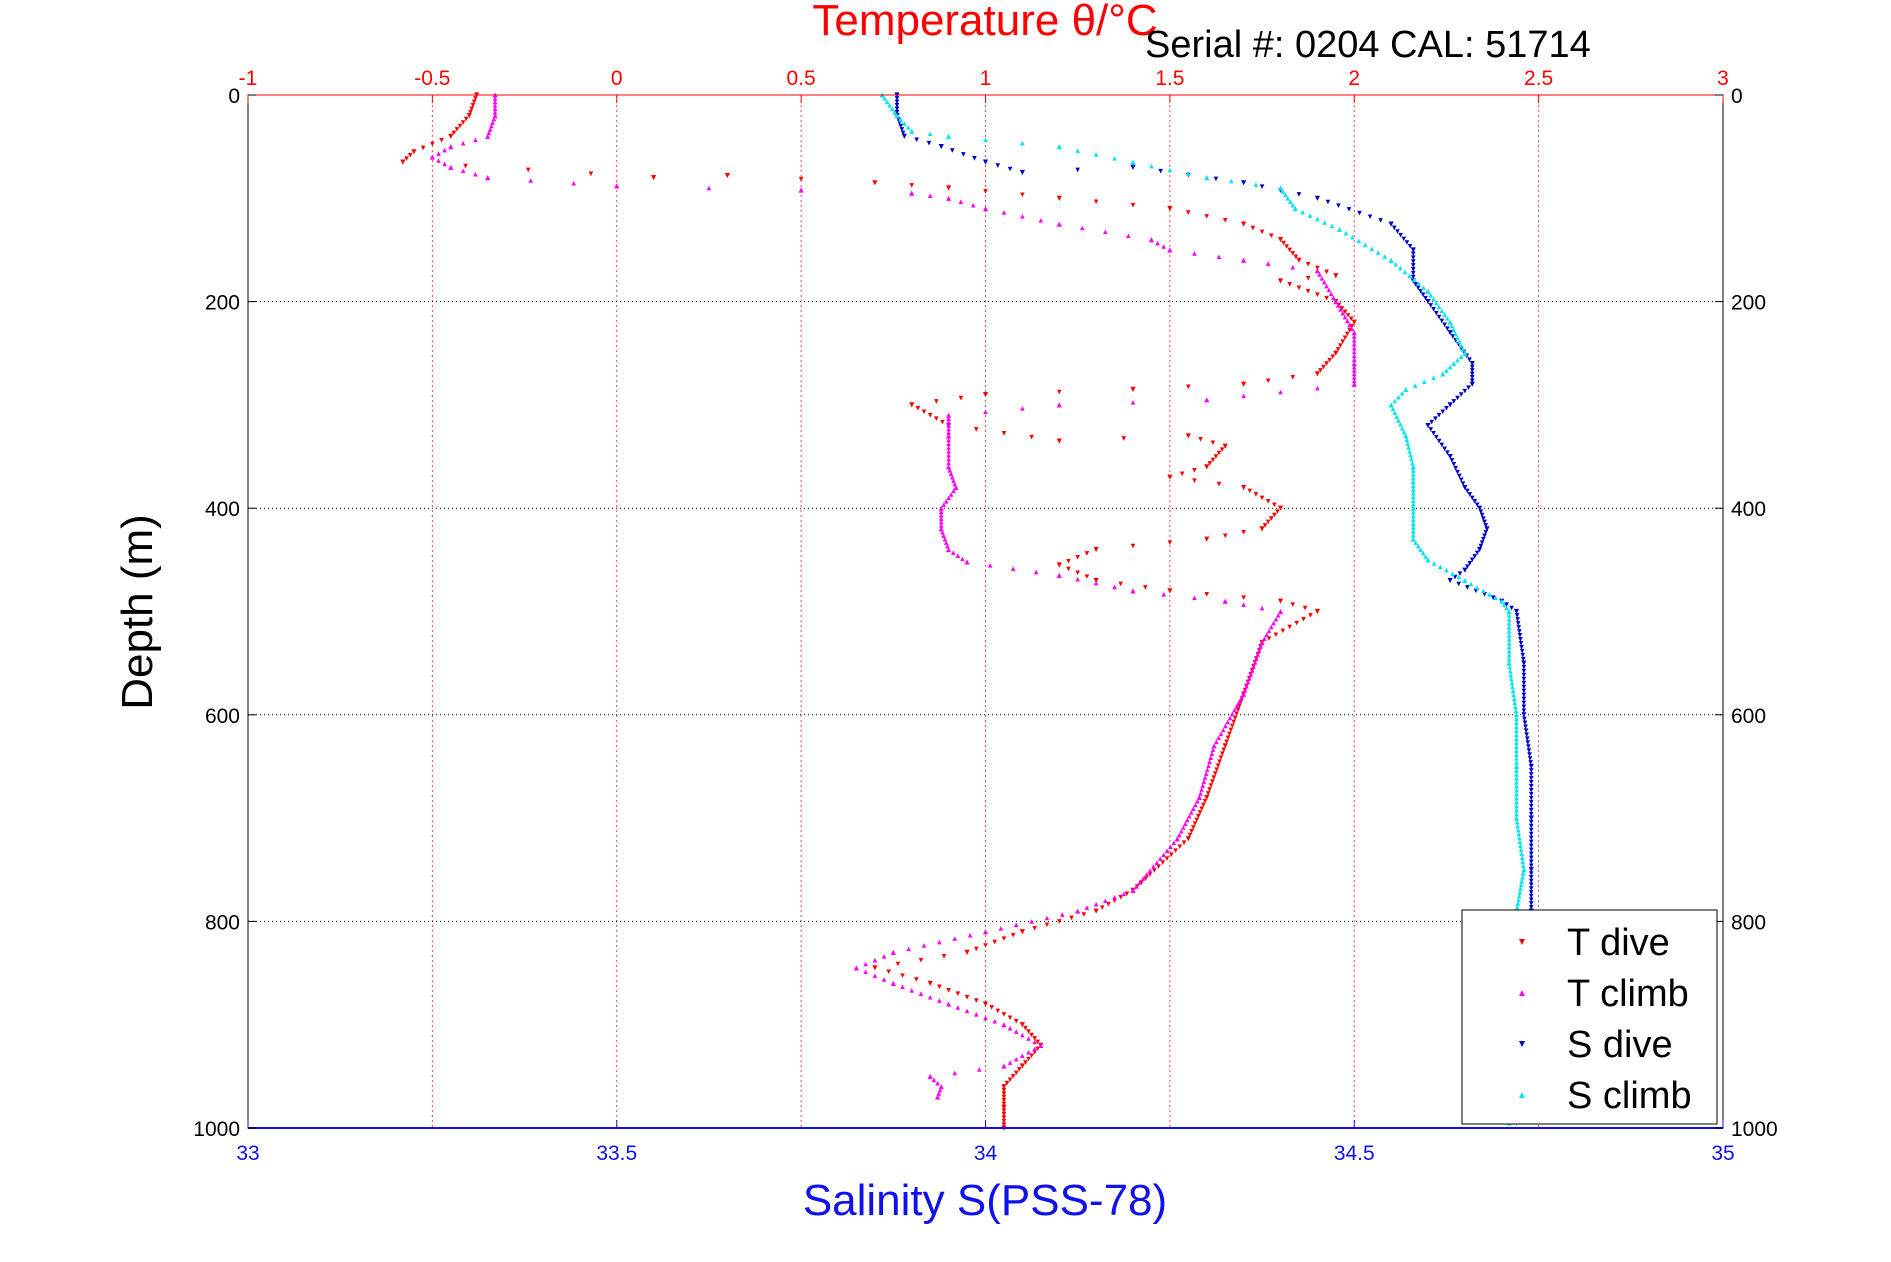  I want to click on tick-label-temperature: 2.5, so click(1538, 78).